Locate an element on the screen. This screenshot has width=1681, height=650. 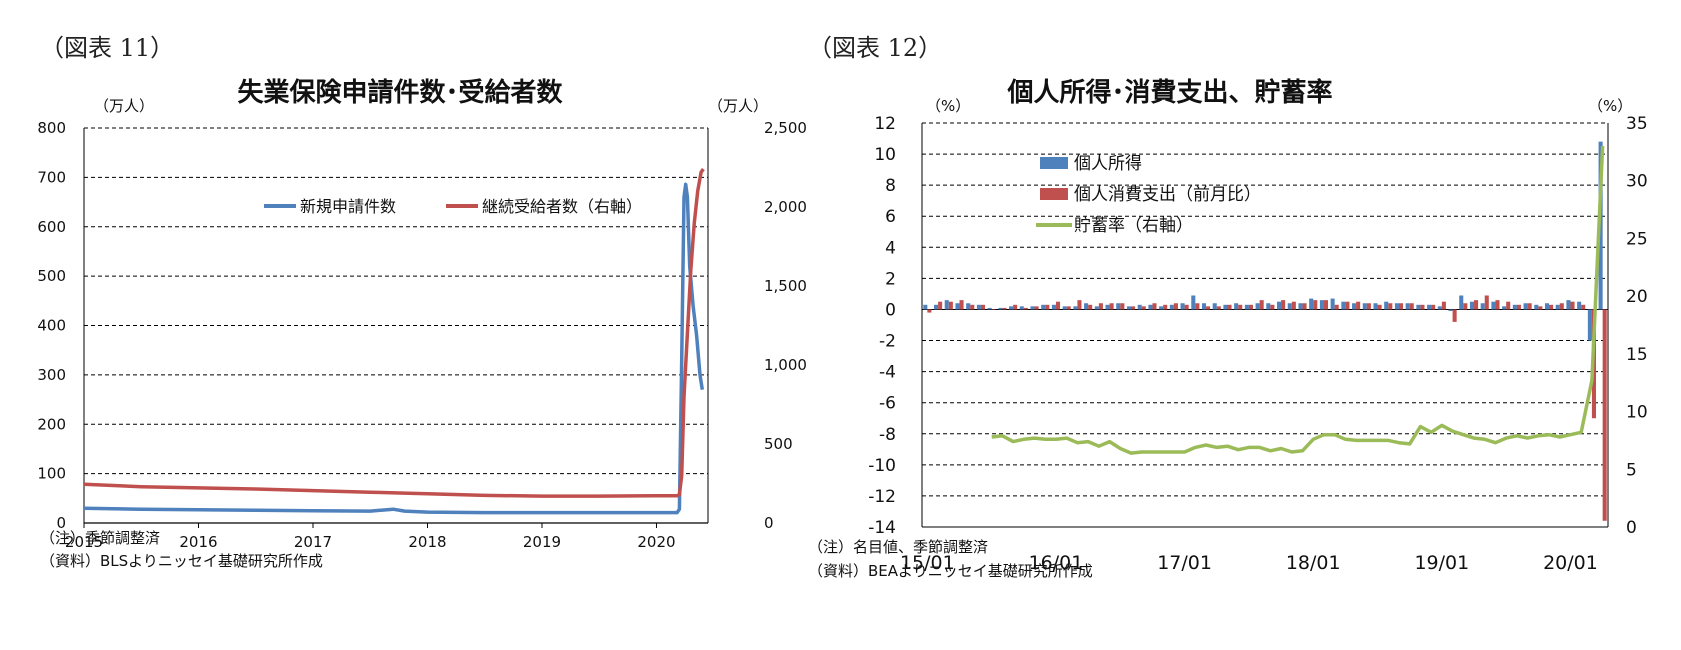
y-left-tick-label-r: -4 is located at coordinates (887, 373).